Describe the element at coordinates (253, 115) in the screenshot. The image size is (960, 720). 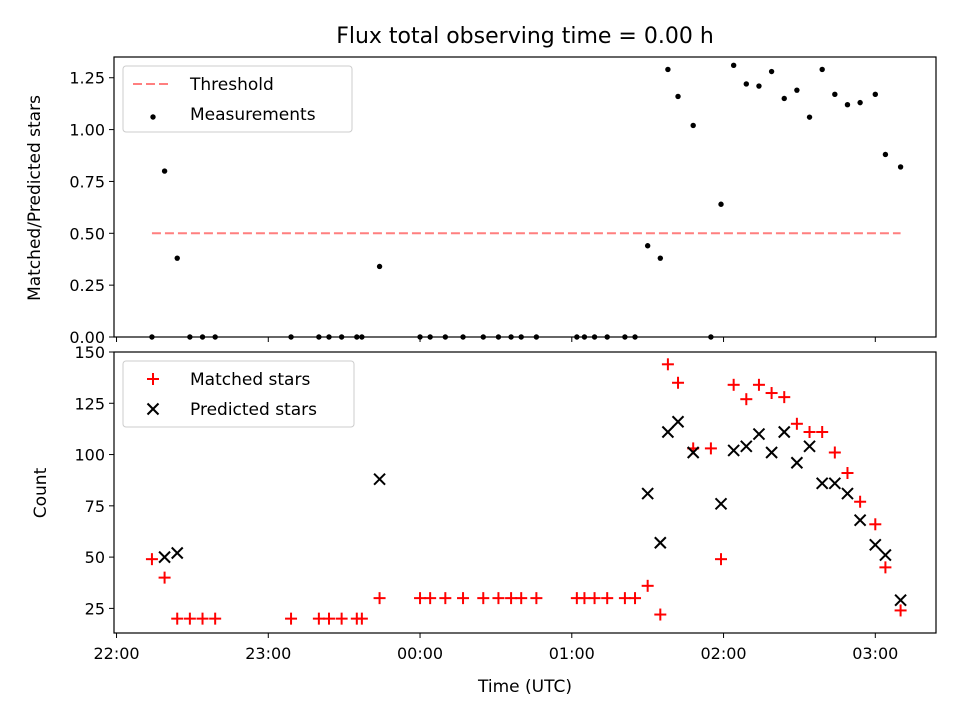
I see `legend-label: Measurements` at that location.